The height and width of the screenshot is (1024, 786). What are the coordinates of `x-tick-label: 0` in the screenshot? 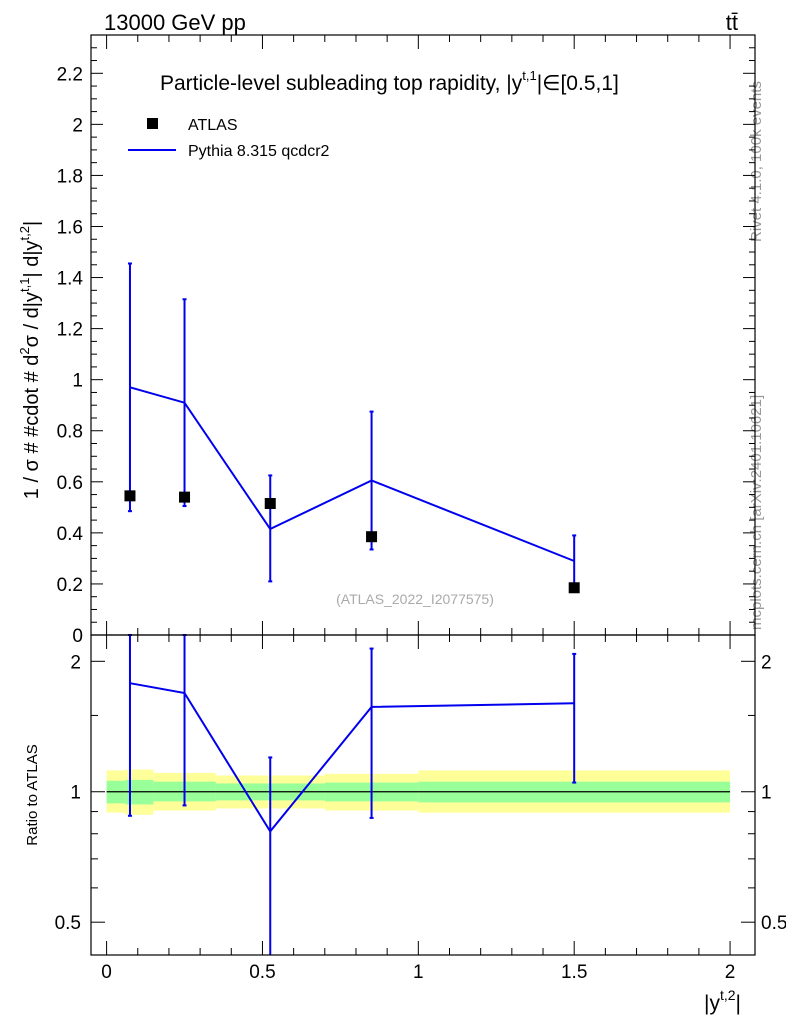 It's located at (106, 972).